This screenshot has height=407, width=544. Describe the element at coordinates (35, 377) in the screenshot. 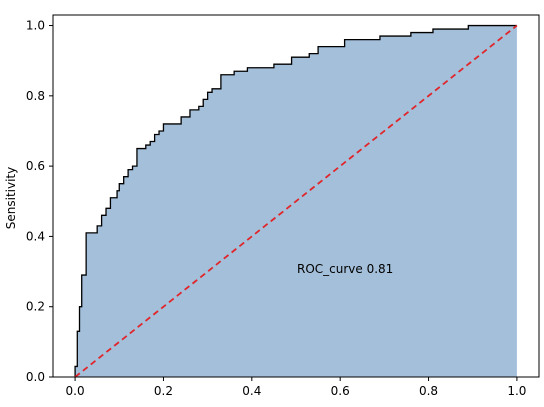

I see `y-tick-label: 0.0` at that location.